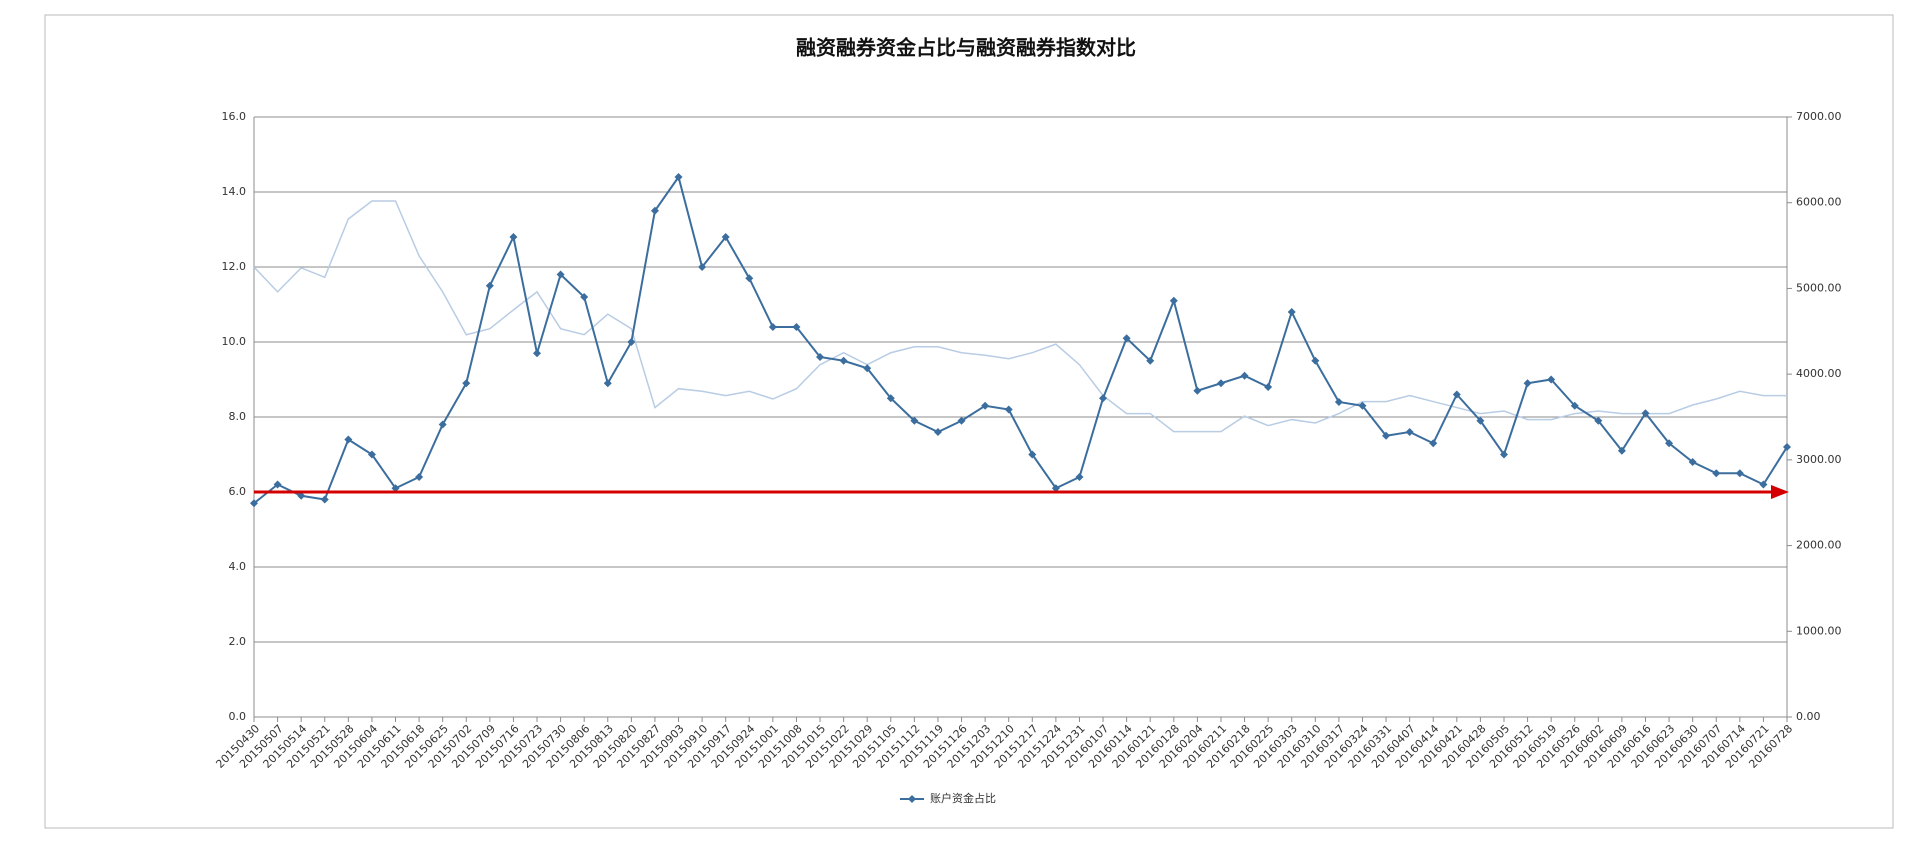  What do you see at coordinates (1819, 202) in the screenshot?
I see `y2-tick-label: 6000.00` at bounding box center [1819, 202].